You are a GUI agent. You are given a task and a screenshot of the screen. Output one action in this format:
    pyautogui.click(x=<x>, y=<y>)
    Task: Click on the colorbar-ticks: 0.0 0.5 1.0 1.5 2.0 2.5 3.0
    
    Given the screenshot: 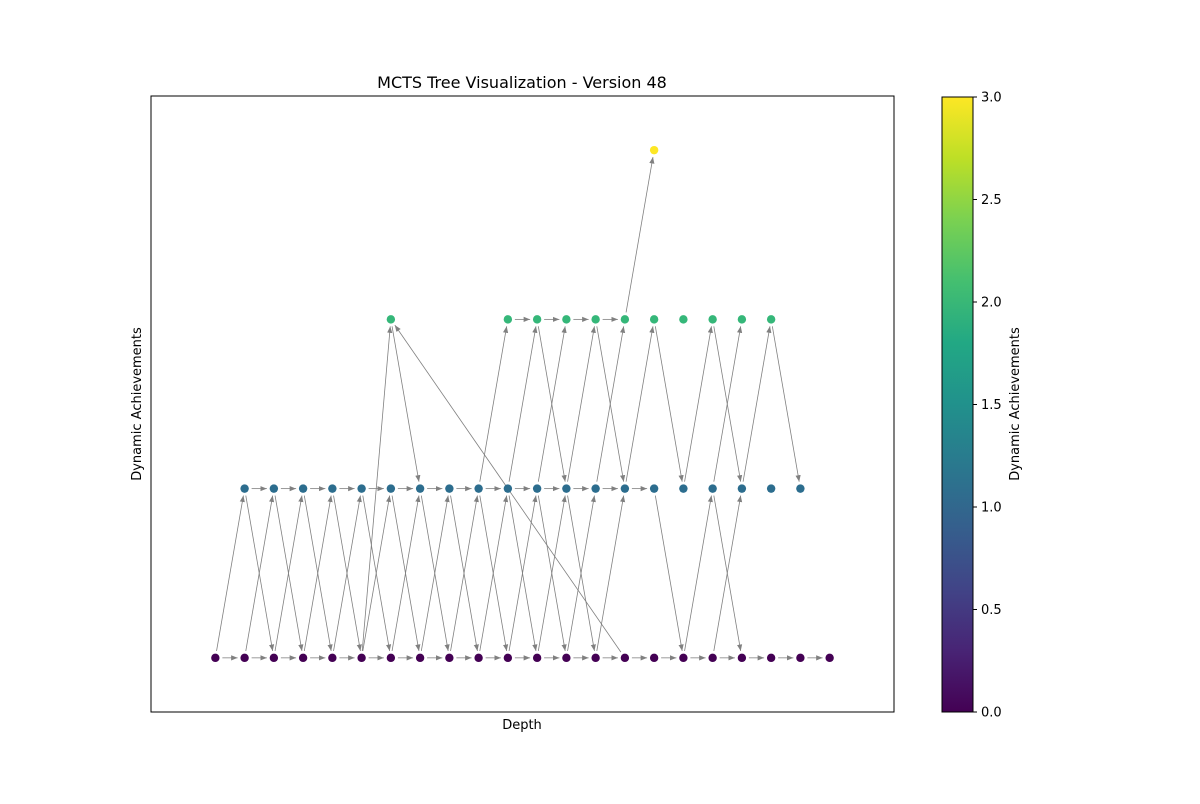 What is the action you would take?
    pyautogui.click(x=987, y=406)
    